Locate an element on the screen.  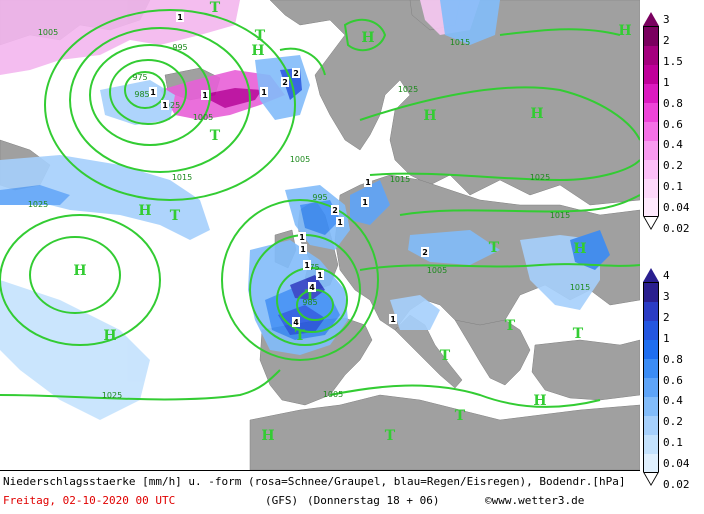
caption-credit: ©www.wetter3.de is located at coordinates (535, 500).